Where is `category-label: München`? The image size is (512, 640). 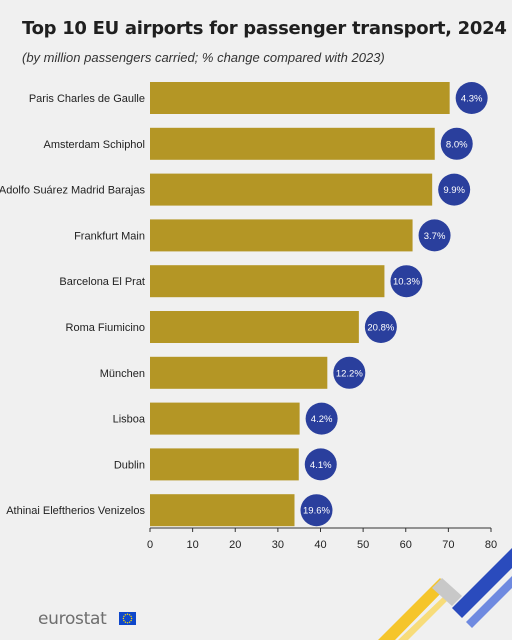 category-label: München is located at coordinates (122, 374).